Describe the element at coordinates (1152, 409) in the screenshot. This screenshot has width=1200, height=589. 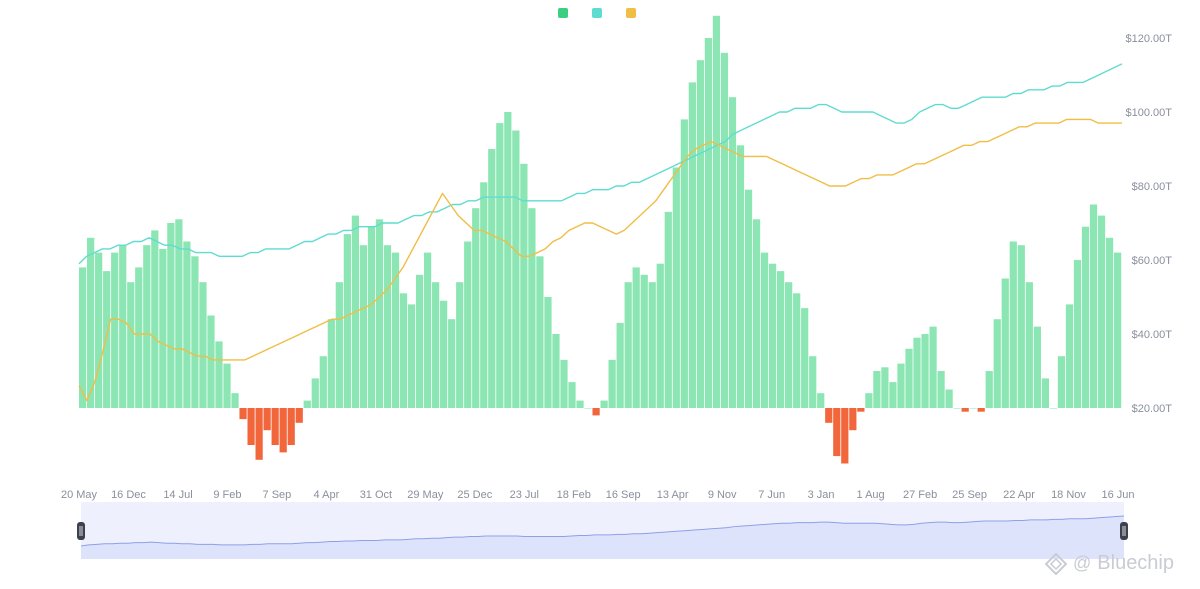
I see `right-axis-tick-5: $20.00T` at that location.